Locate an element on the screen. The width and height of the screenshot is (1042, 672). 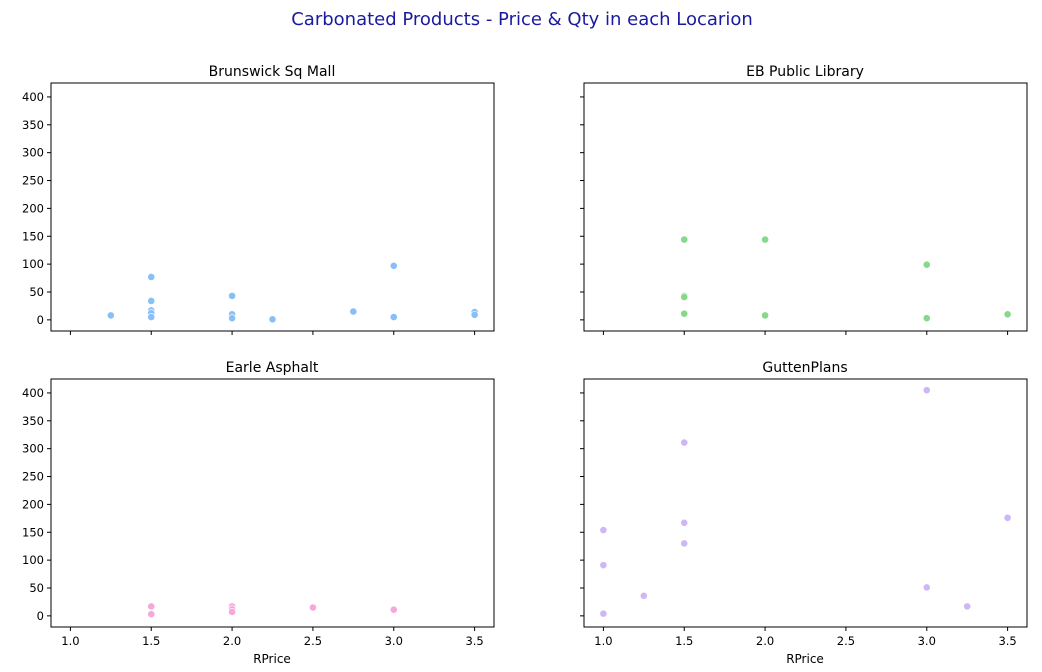
subplot-title: EB Public Library is located at coordinates (805, 72).